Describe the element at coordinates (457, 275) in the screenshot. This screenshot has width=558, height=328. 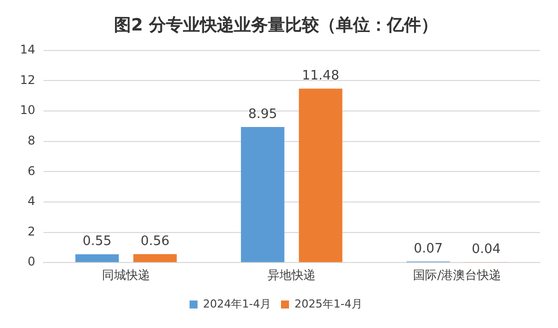
I see `x-tick-label: 国际/港澳台快递` at that location.